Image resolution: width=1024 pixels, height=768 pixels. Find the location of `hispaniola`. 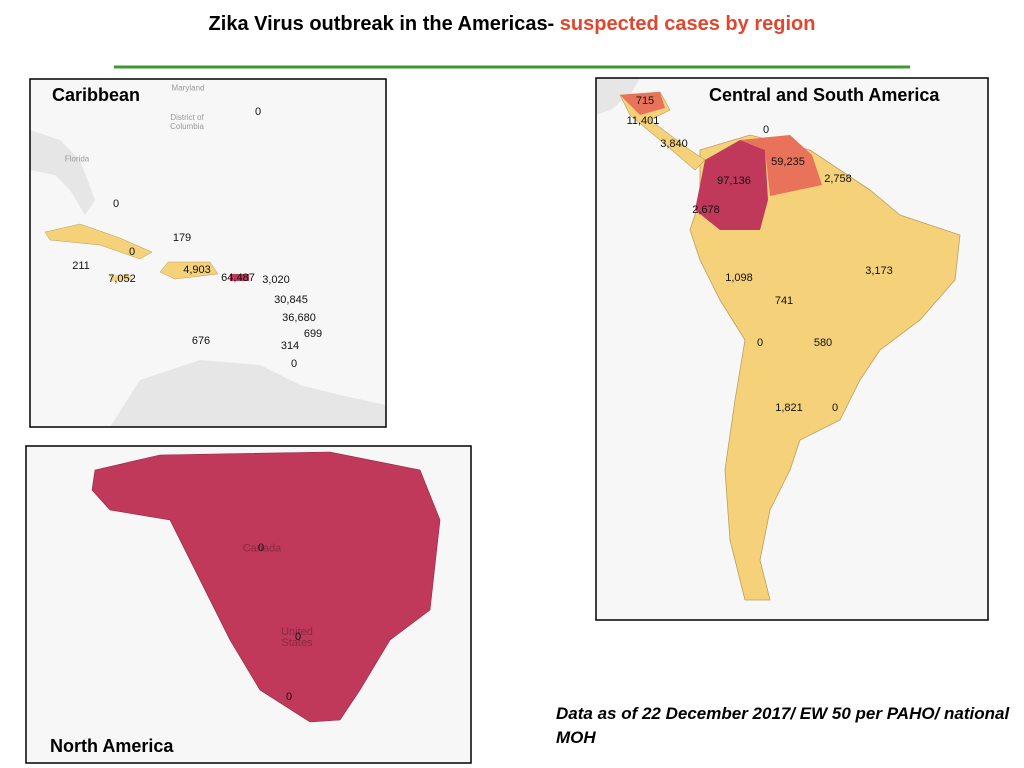

hispaniola is located at coordinates (189, 270).